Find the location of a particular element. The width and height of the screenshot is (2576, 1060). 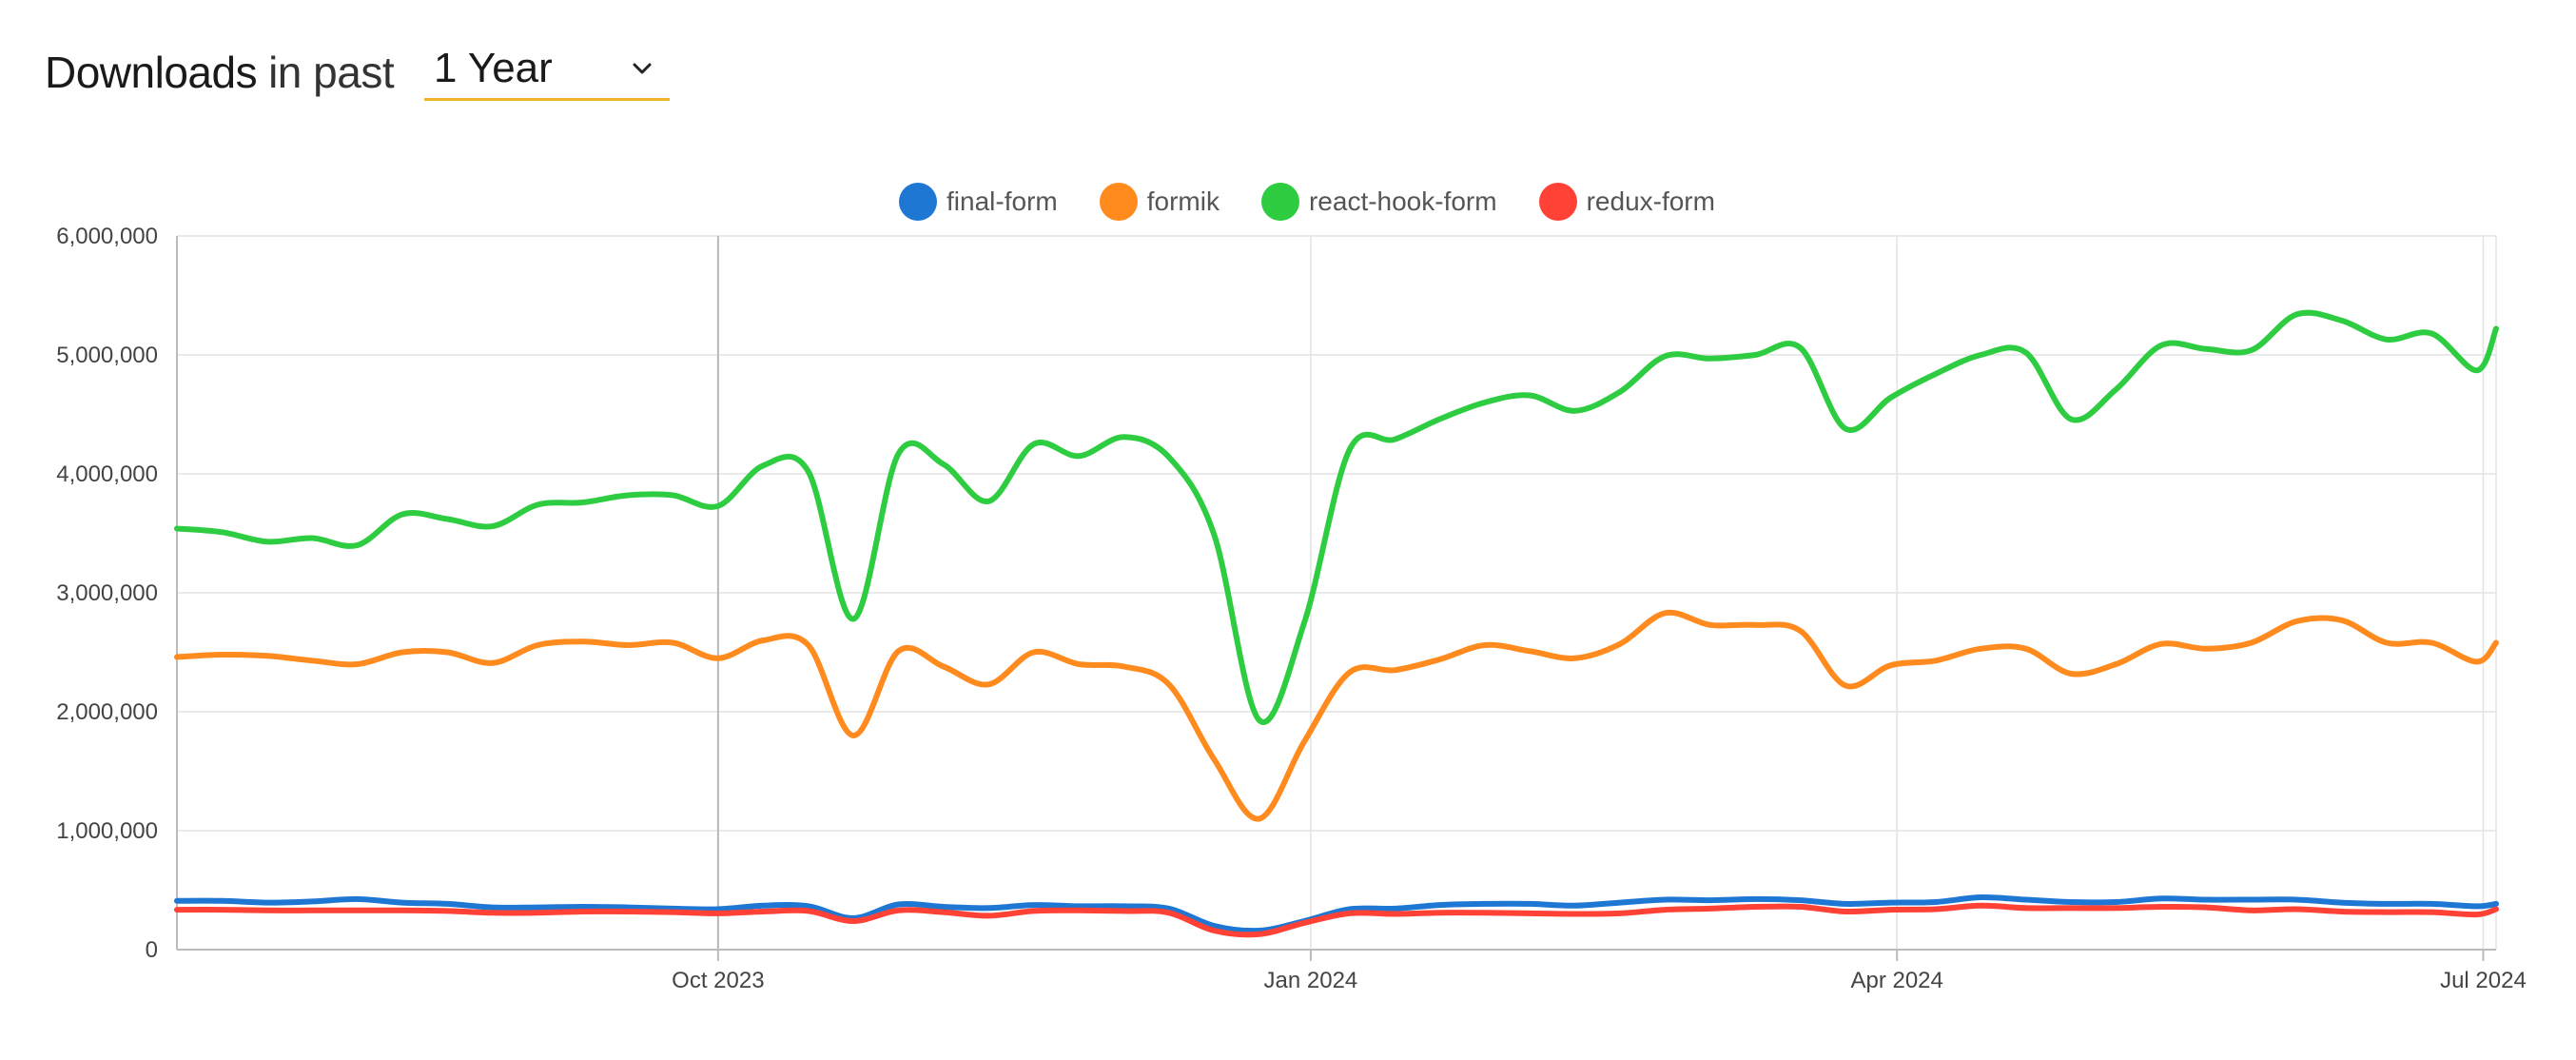

period-select-value: 1 Year is located at coordinates (493, 67).